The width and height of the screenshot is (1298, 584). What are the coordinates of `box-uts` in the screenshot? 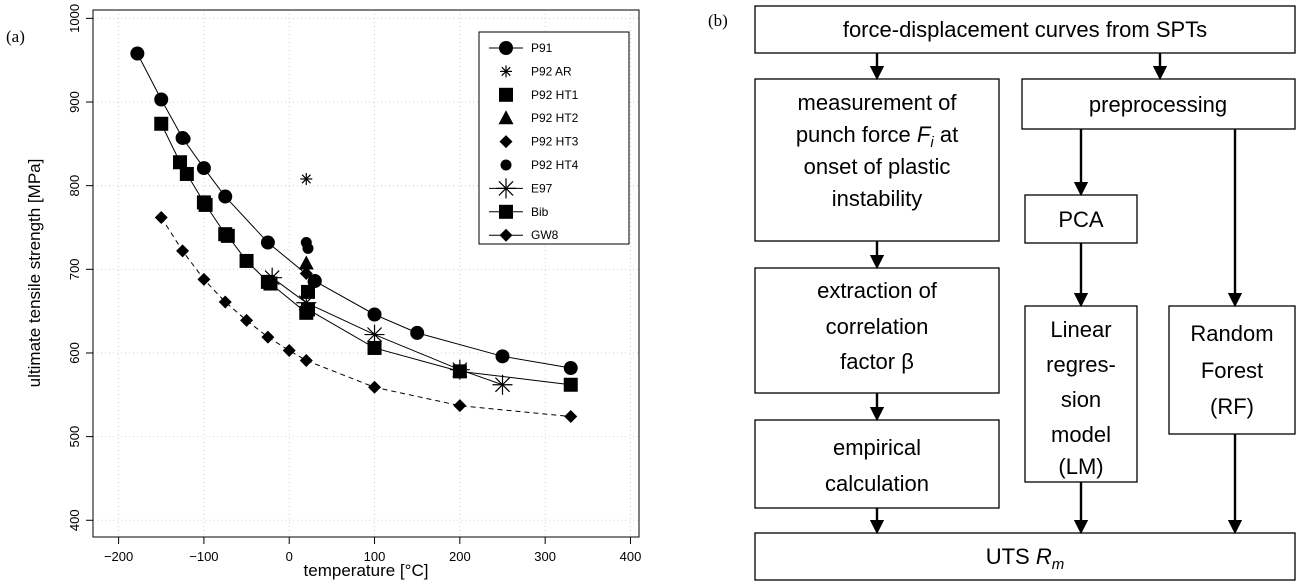 It's located at (1025, 556).